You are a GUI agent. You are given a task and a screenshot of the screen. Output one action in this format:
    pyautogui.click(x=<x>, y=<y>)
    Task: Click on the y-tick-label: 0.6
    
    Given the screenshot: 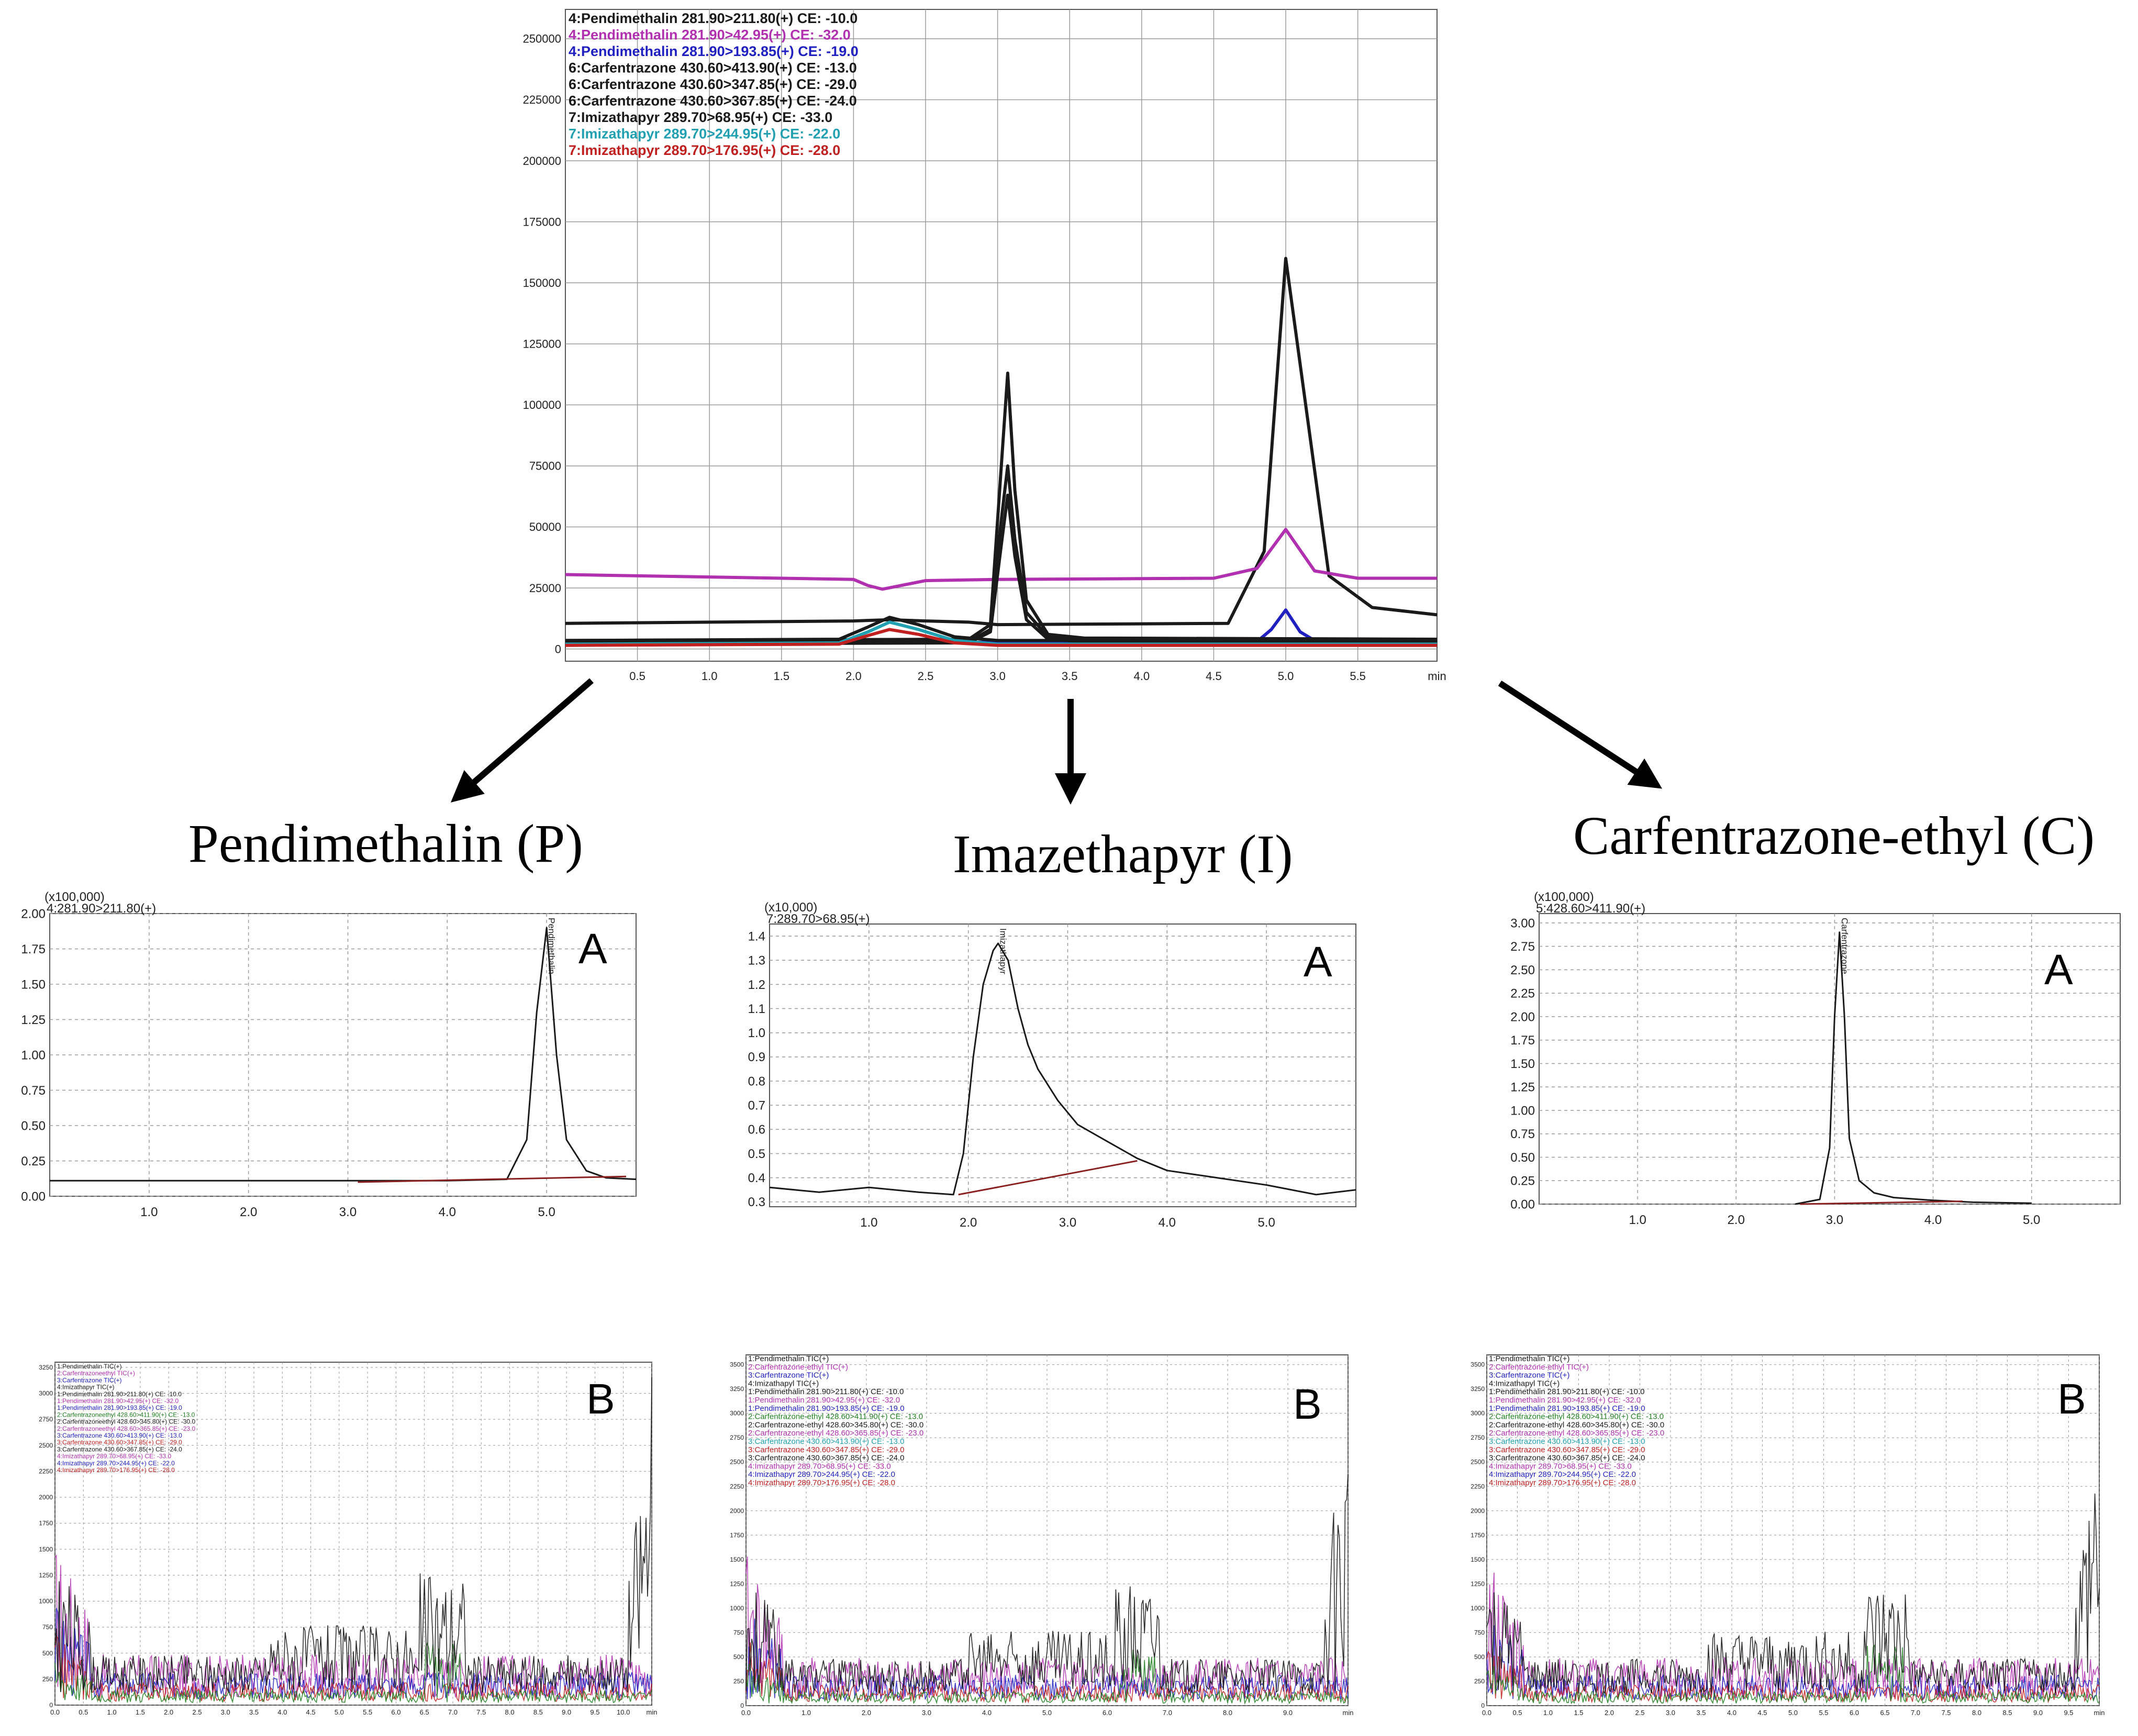 What is the action you would take?
    pyautogui.click(x=756, y=1130)
    